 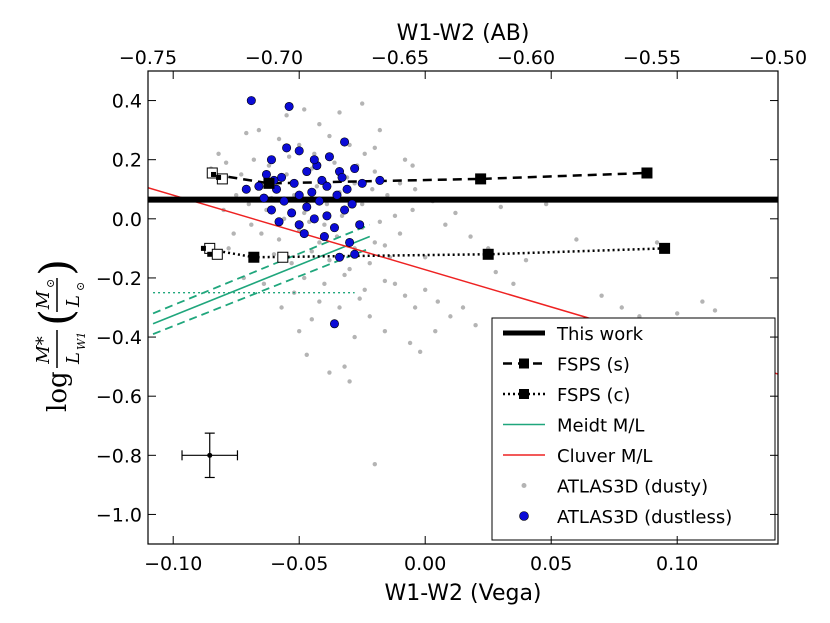 What do you see at coordinates (600, 334) in the screenshot?
I see `legend-label: This work` at bounding box center [600, 334].